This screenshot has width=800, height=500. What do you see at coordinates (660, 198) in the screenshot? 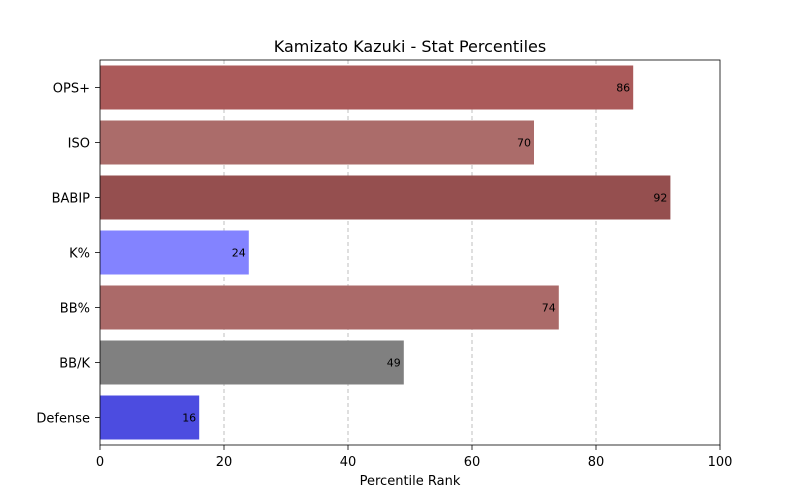
I see `bar-value-label: 92` at bounding box center [660, 198].